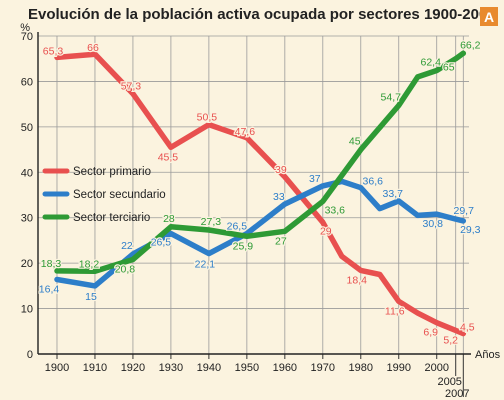  What do you see at coordinates (488, 355) in the screenshot?
I see `x-axis-label: Años` at bounding box center [488, 355].